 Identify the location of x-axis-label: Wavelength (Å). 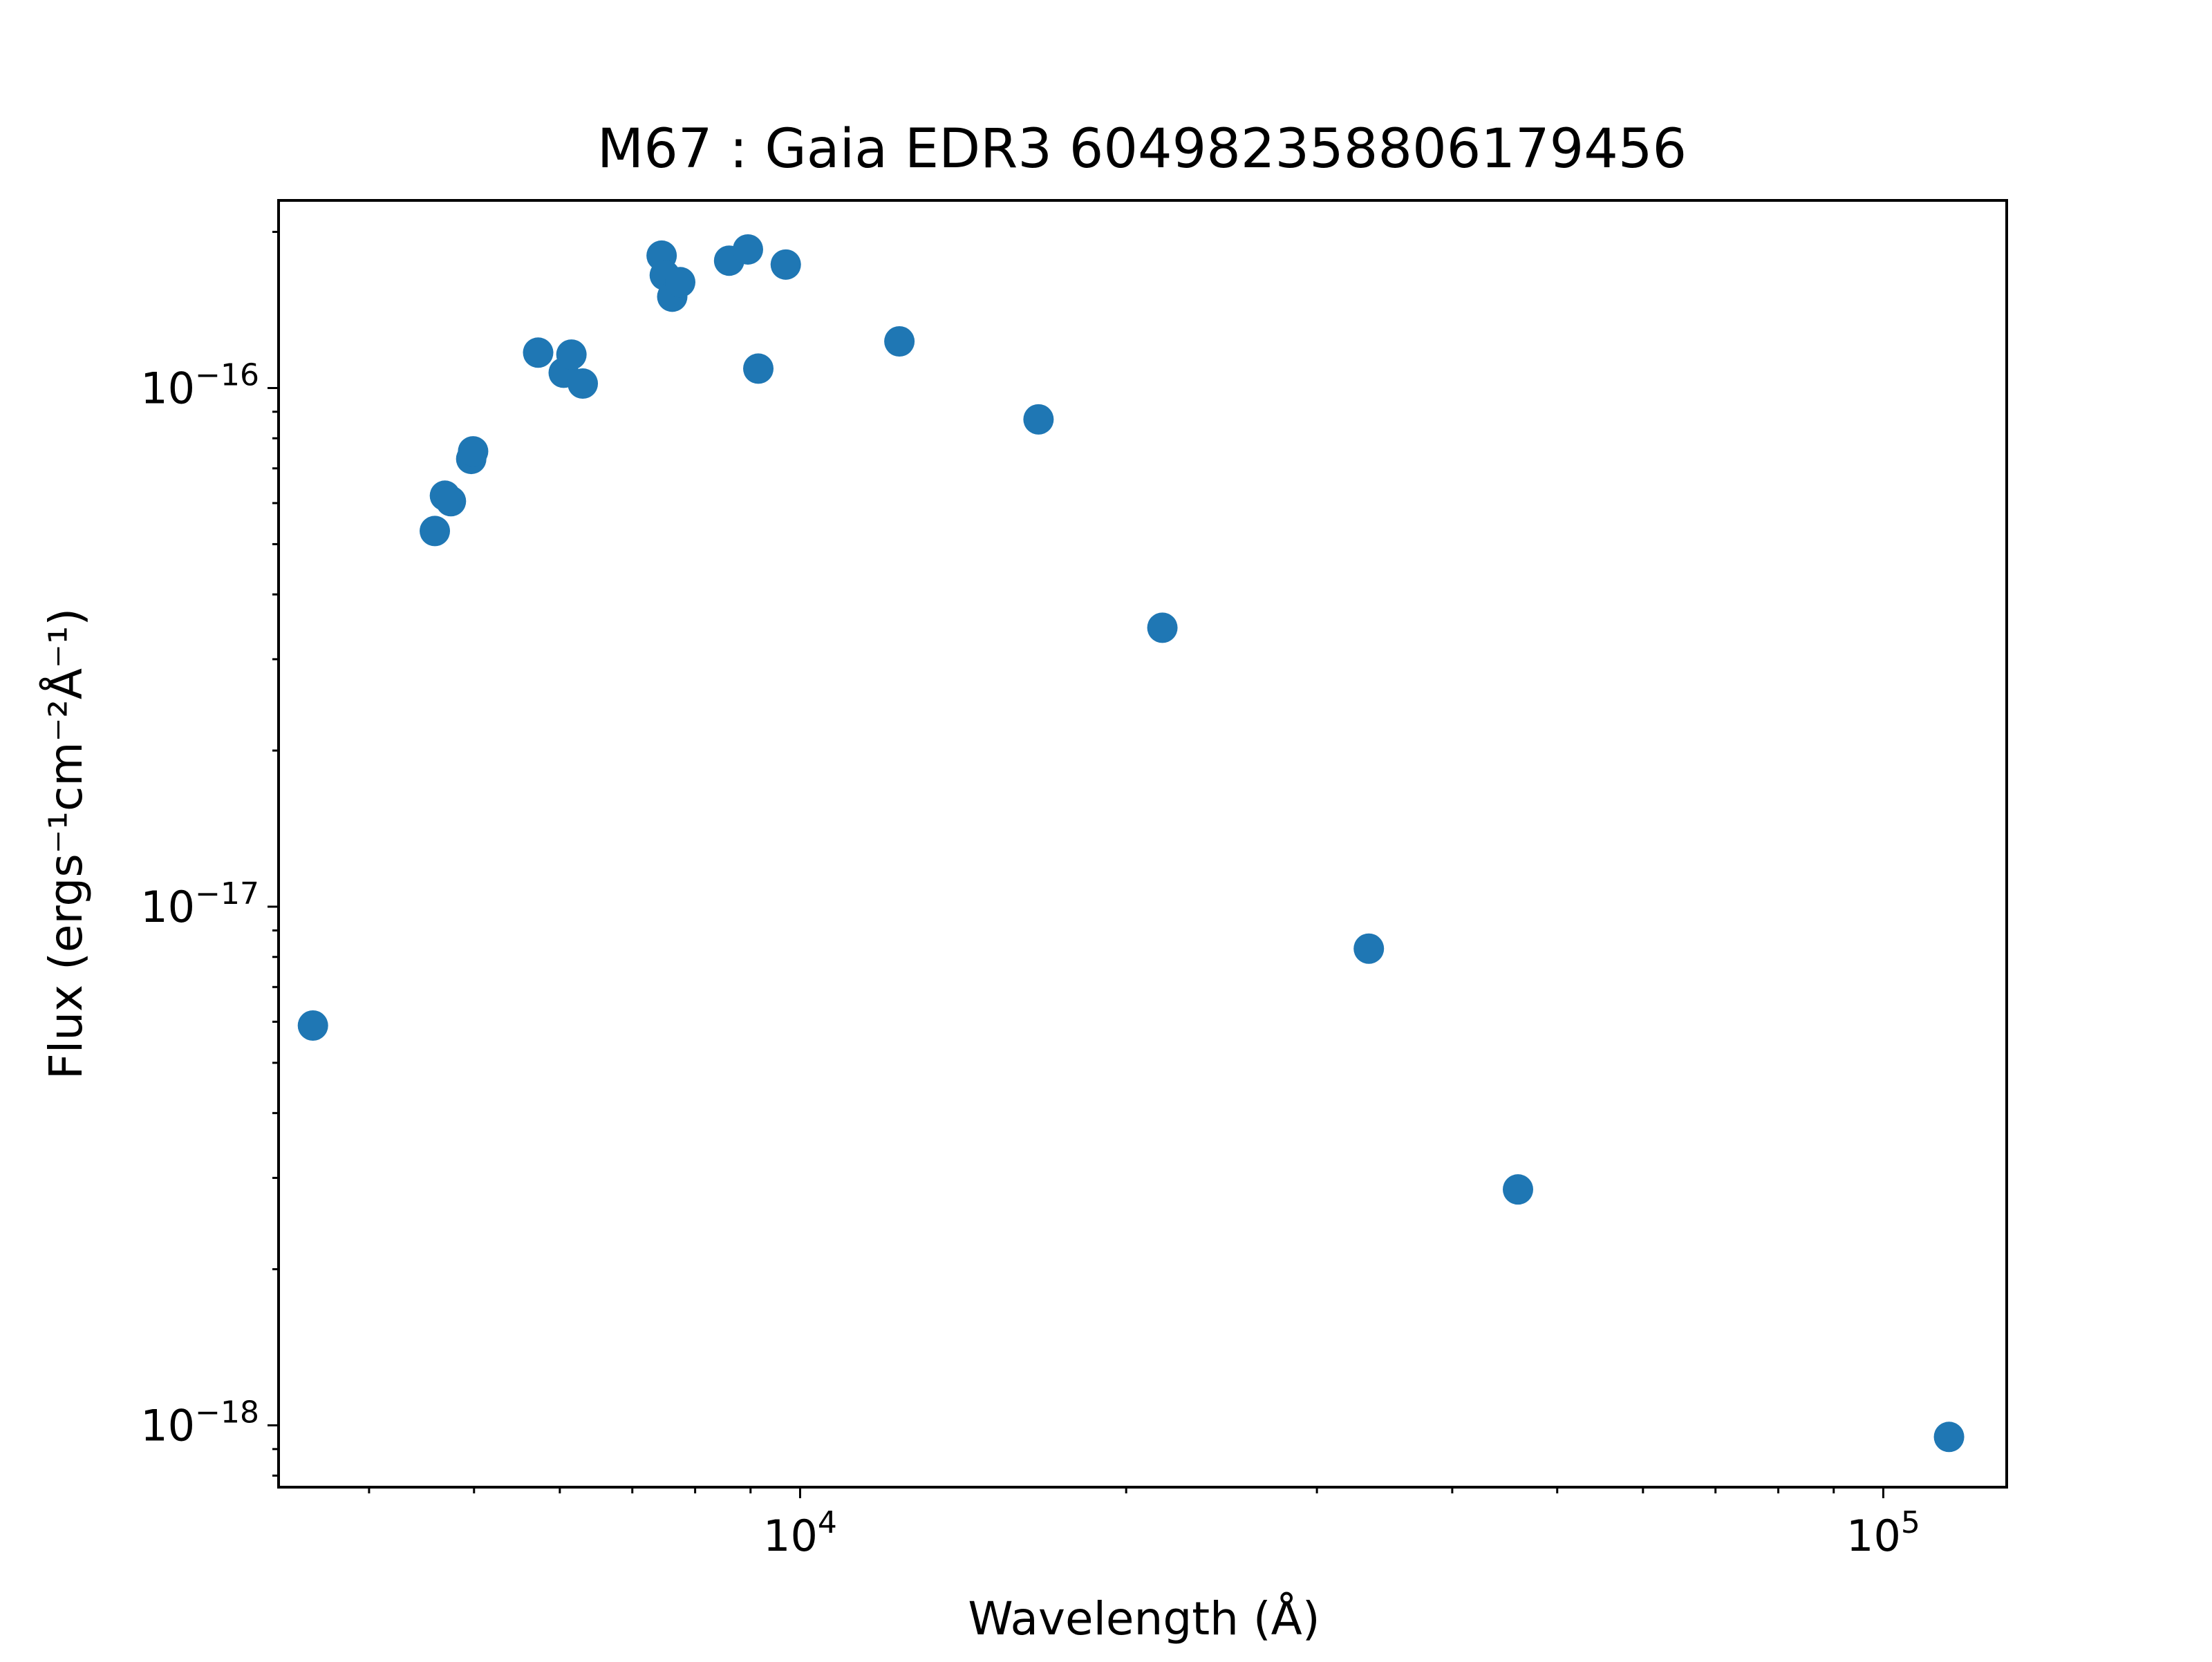
(1144, 1618).